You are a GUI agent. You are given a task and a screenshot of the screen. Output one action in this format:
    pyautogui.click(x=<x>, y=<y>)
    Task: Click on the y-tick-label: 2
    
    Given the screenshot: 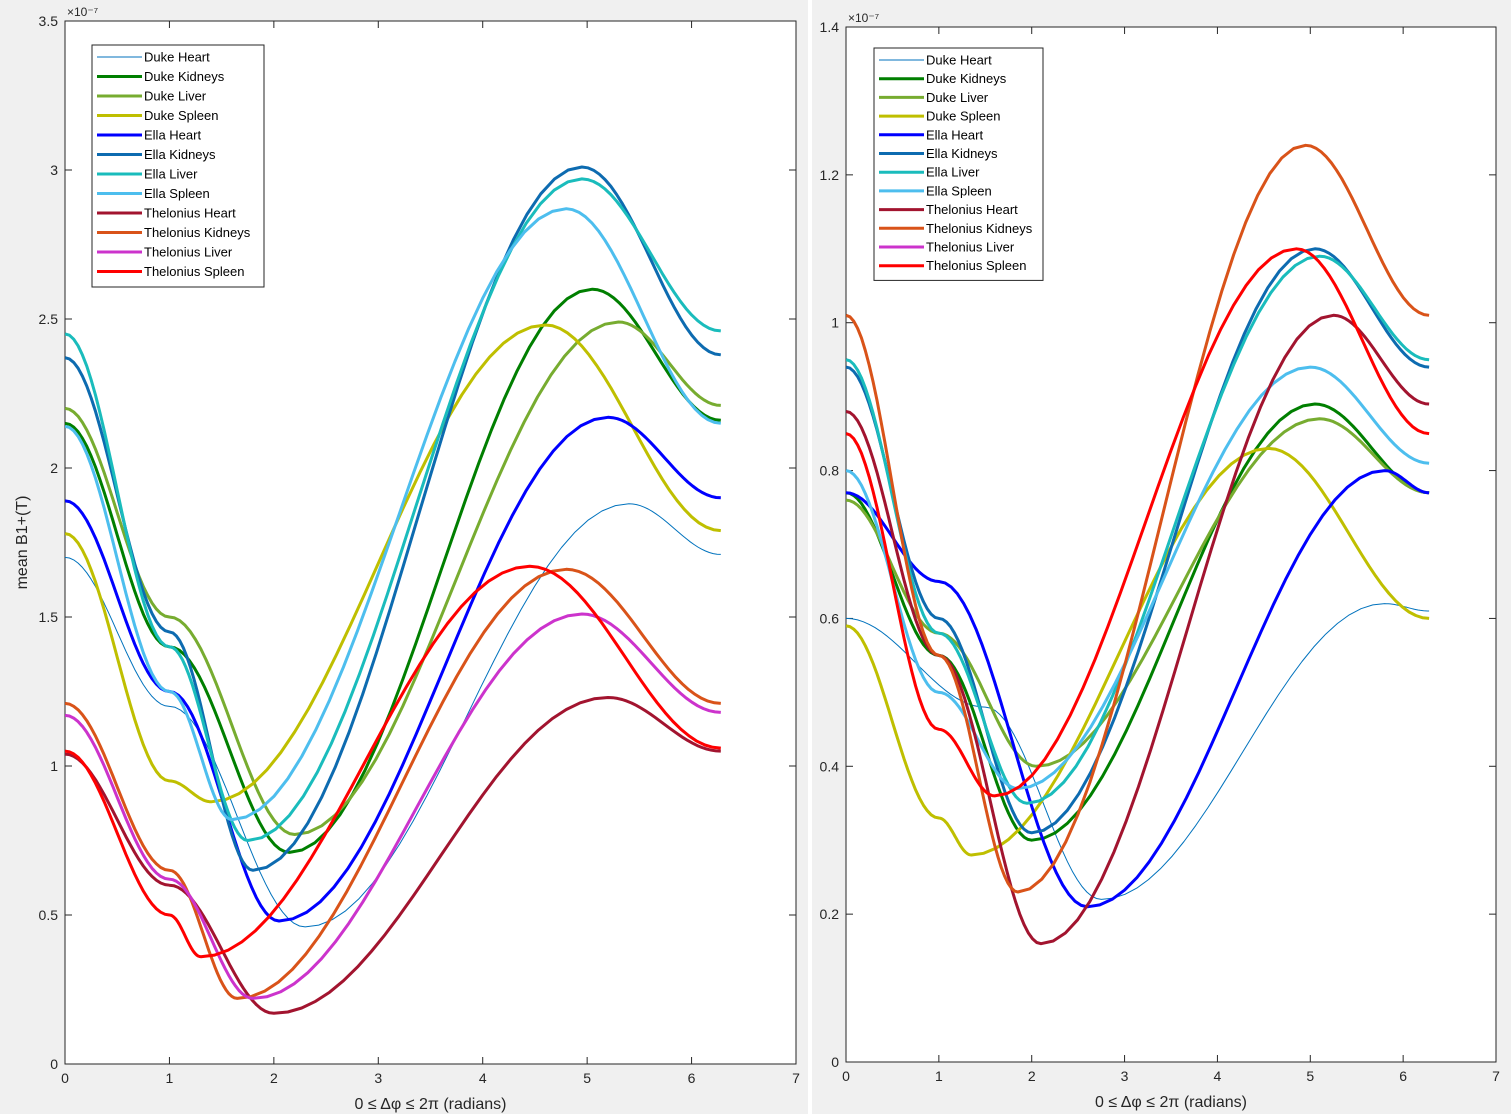 What is the action you would take?
    pyautogui.click(x=54, y=468)
    